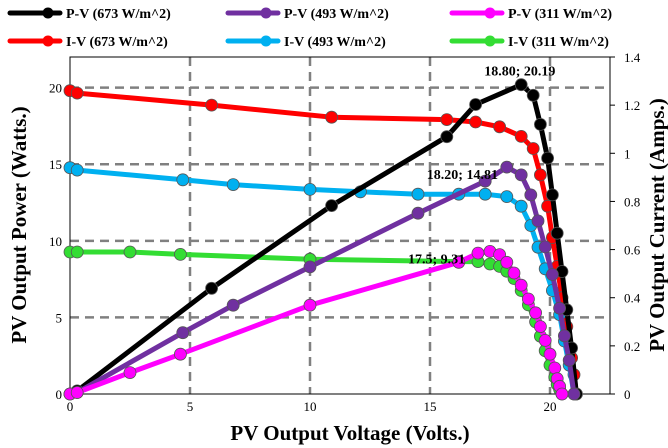  I want to click on x-tick-label: 10, so click(310, 406).